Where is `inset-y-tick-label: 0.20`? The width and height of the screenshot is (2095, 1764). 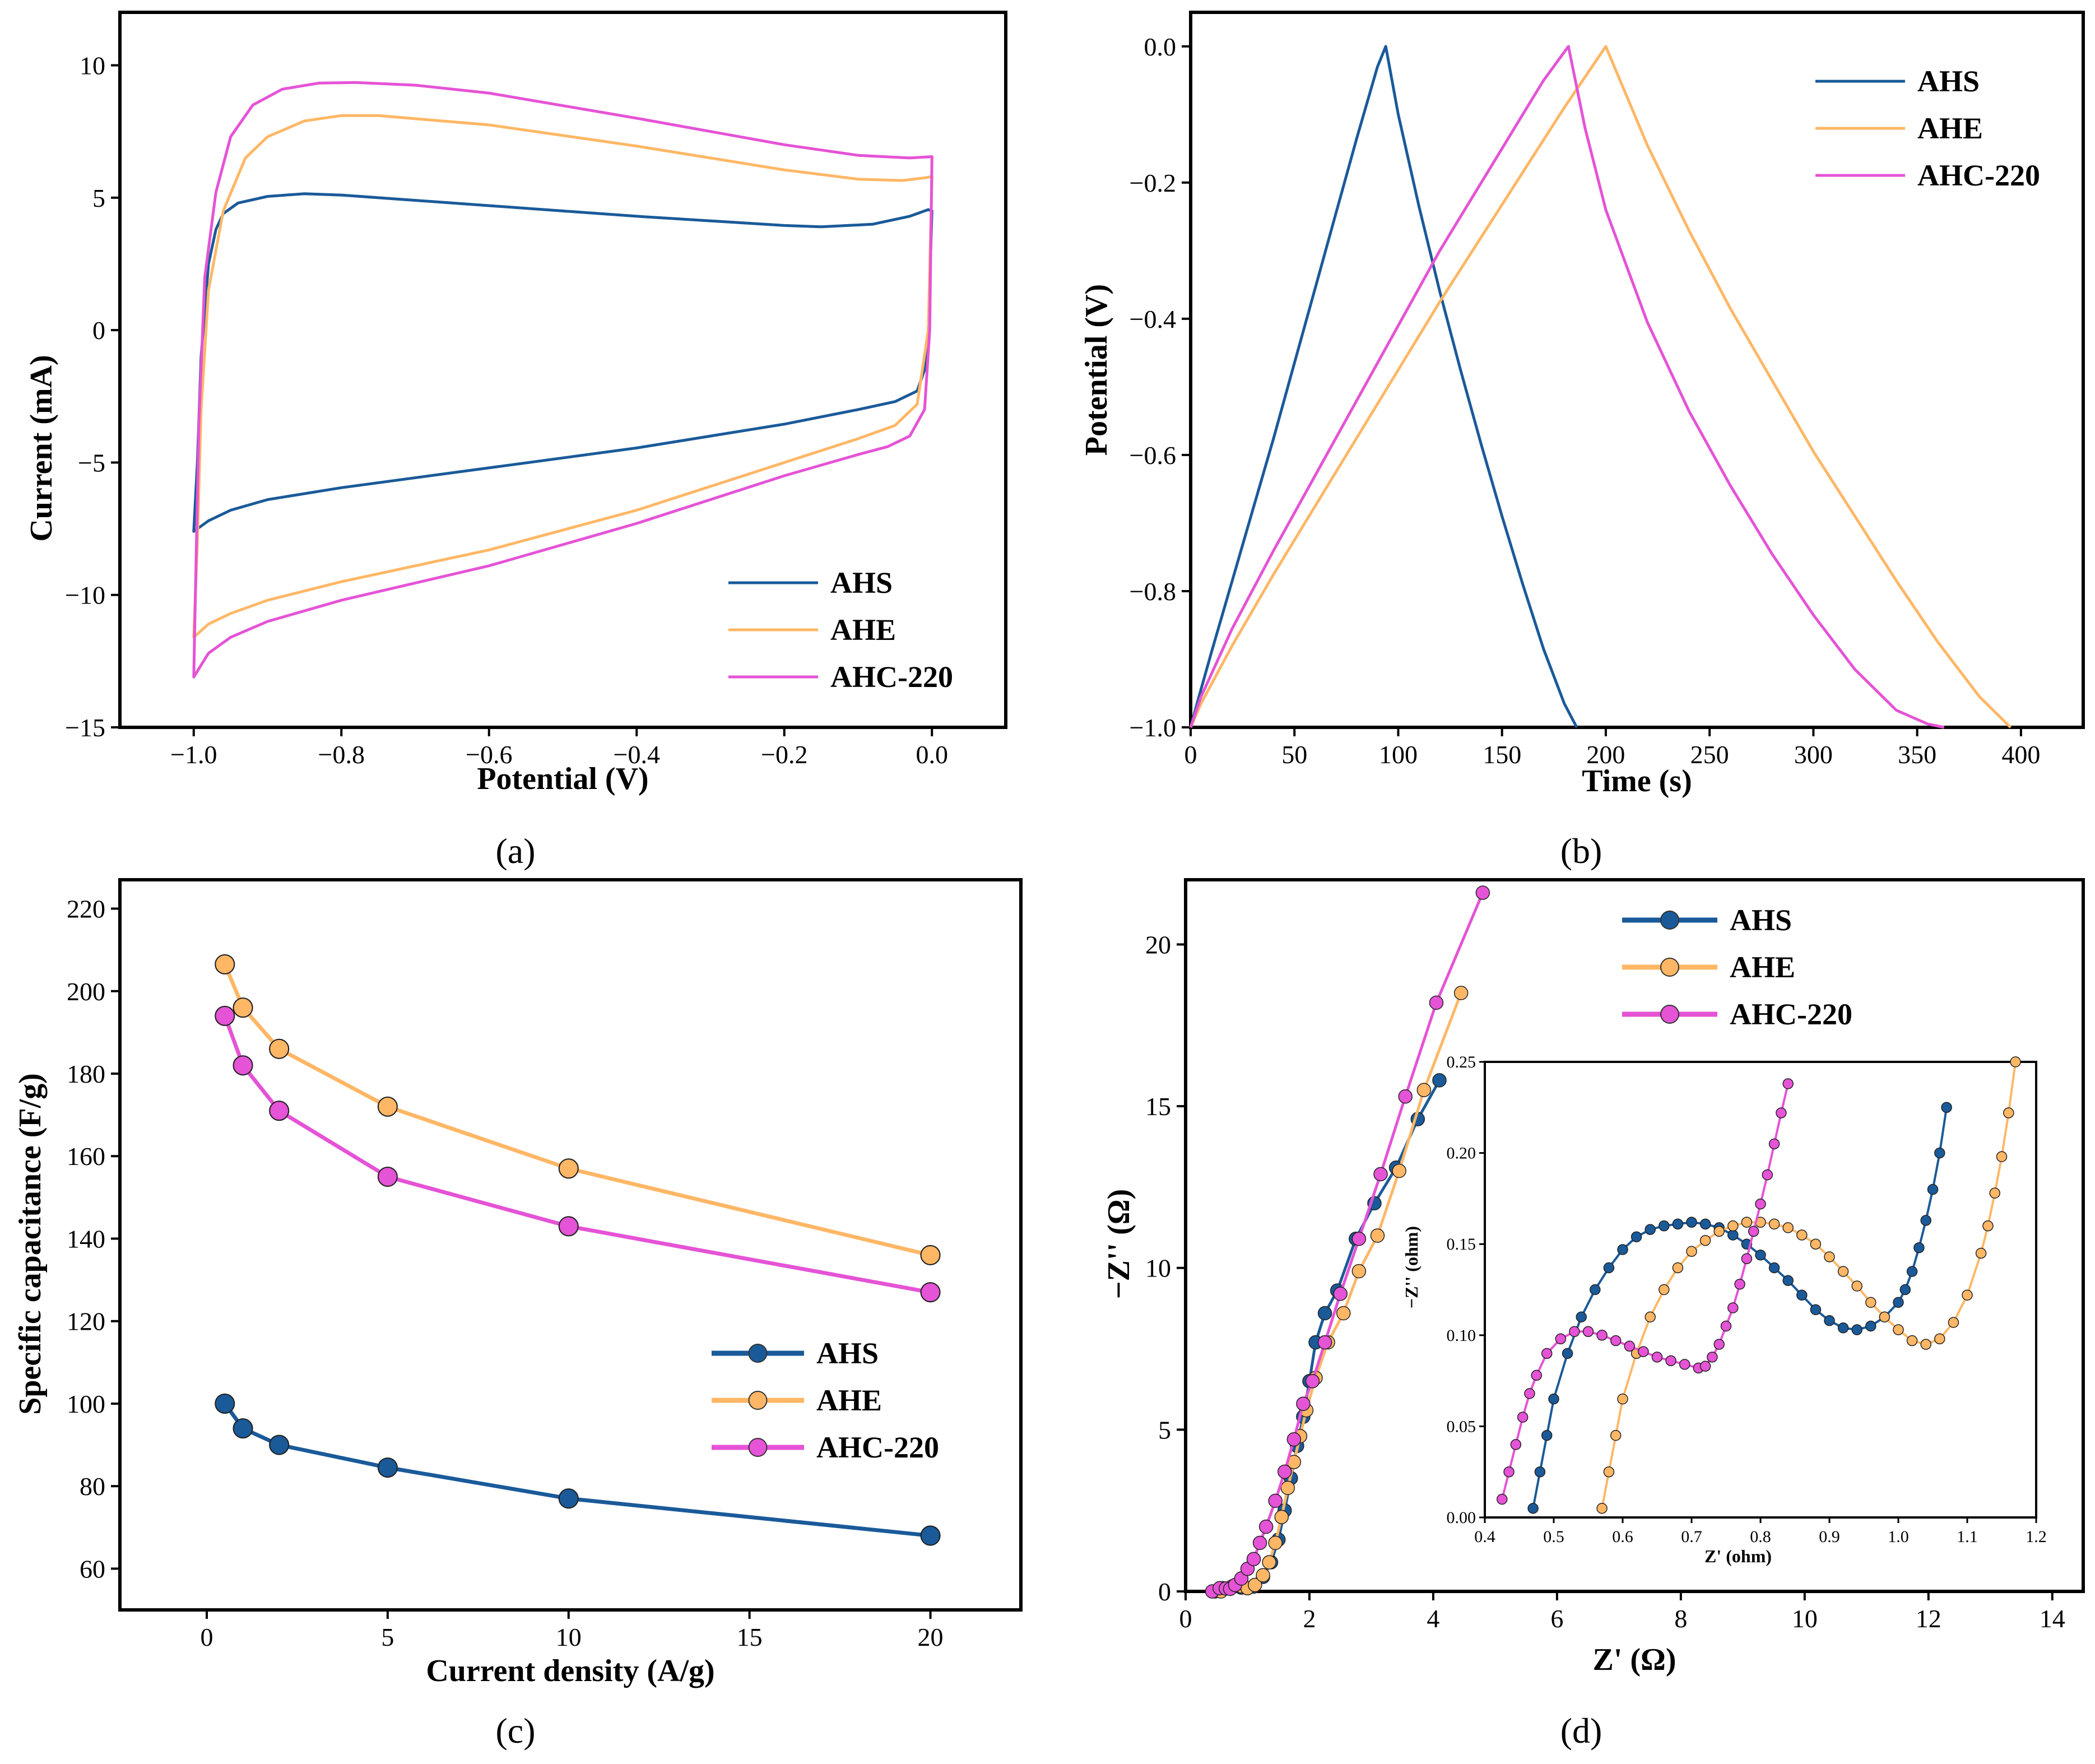
inset-y-tick-label: 0.20 is located at coordinates (1461, 1153).